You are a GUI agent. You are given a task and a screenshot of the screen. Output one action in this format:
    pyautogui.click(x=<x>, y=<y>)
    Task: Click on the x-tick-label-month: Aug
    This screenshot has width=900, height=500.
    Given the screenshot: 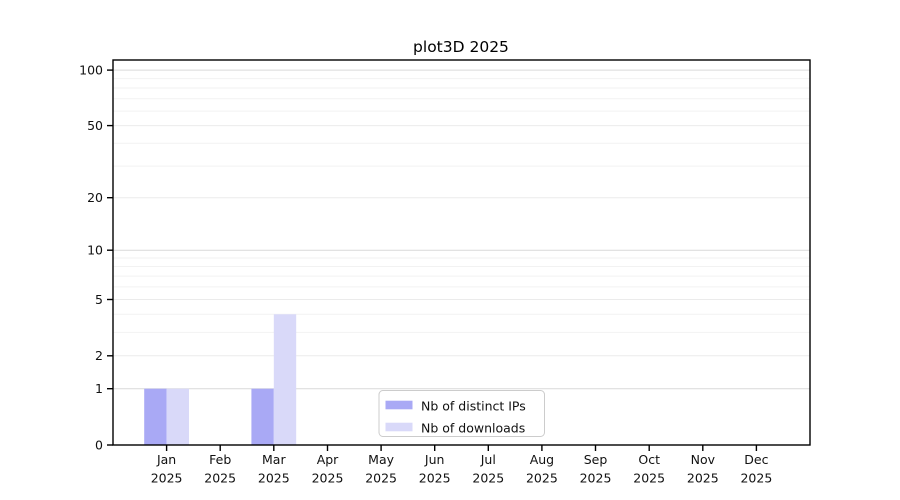 What is the action you would take?
    pyautogui.click(x=542, y=459)
    